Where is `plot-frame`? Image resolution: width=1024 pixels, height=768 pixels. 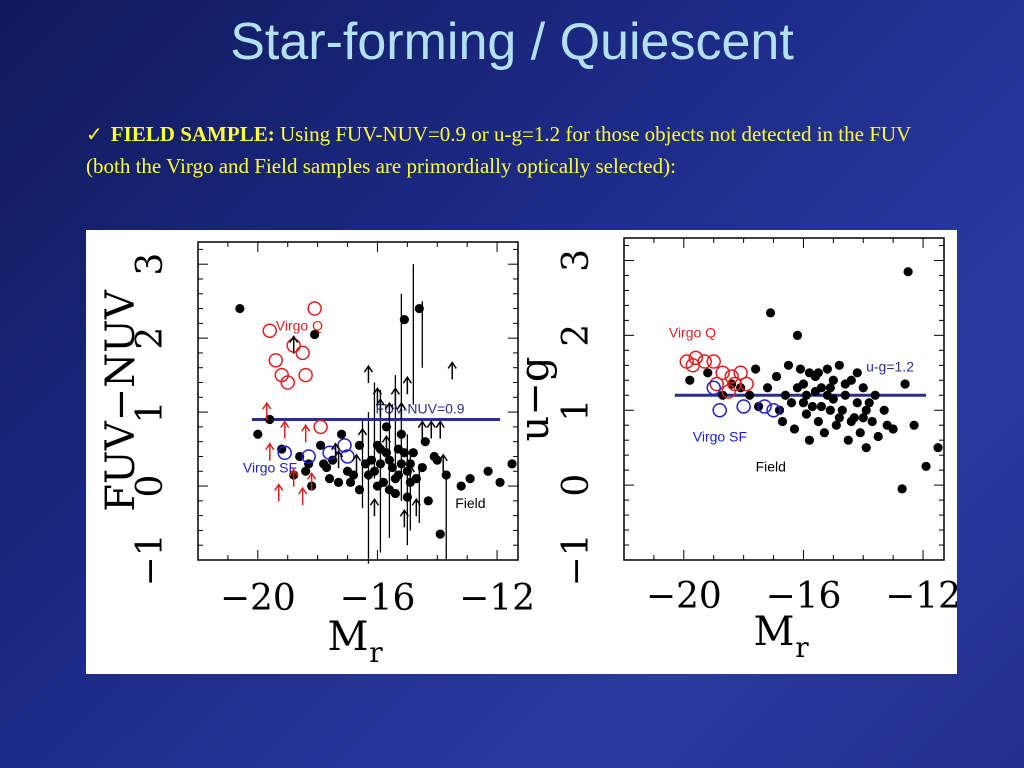
plot-frame is located at coordinates (358, 401).